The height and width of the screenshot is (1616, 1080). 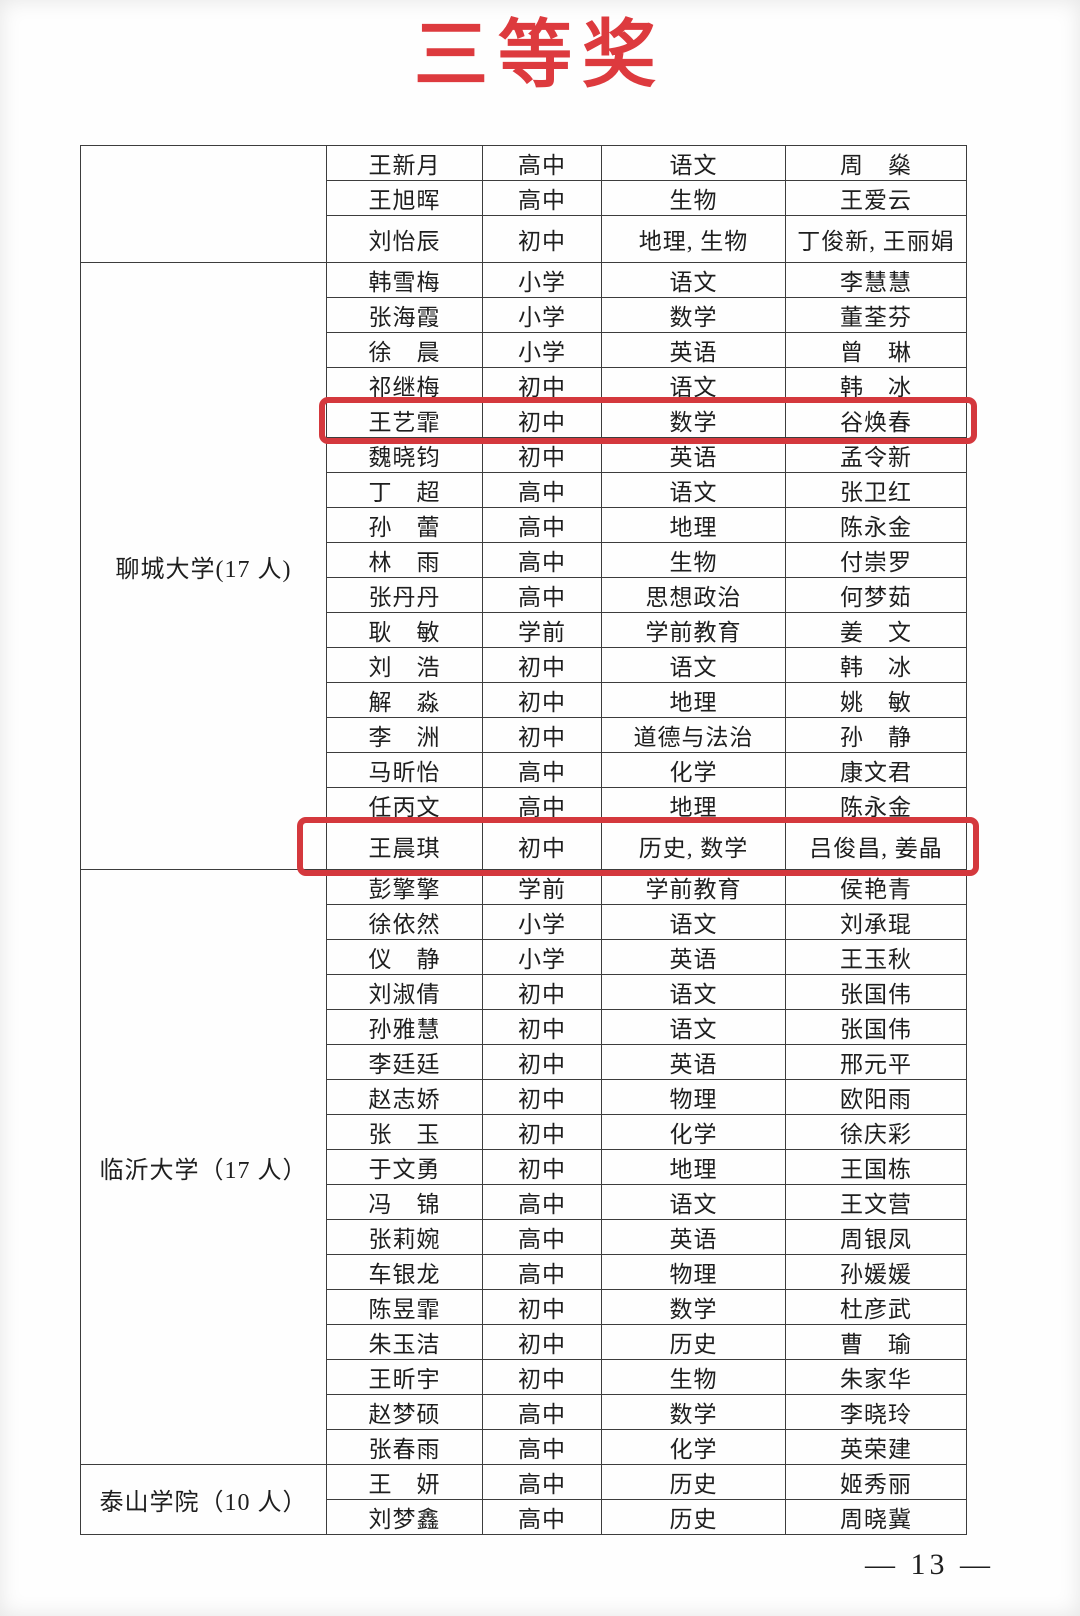 What do you see at coordinates (404, 420) in the screenshot?
I see `name-cell: 王艺霏` at bounding box center [404, 420].